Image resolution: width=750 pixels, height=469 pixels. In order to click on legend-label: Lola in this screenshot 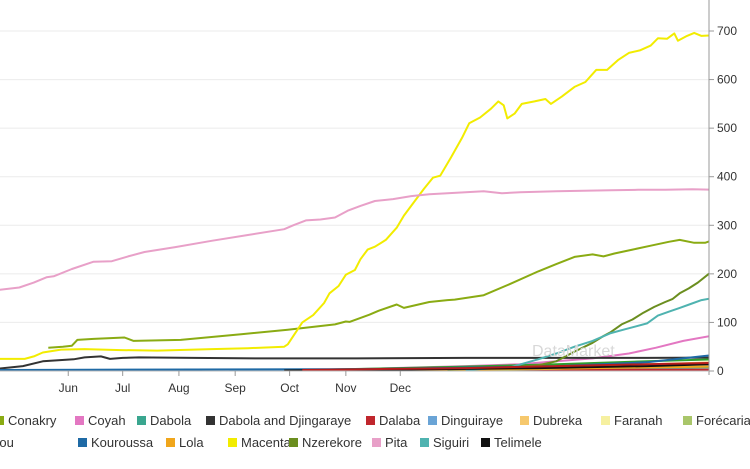, I will do `click(191, 442)`.